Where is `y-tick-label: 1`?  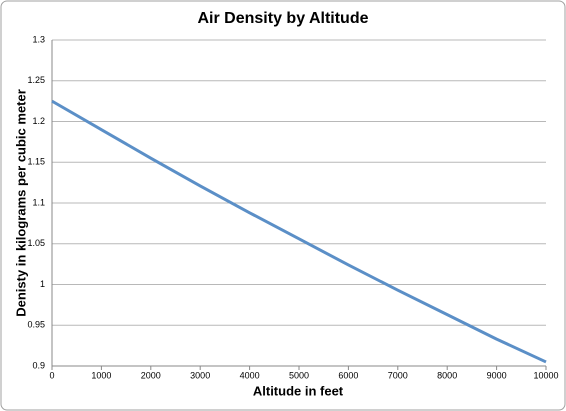
y-tick-label: 1 is located at coordinates (42, 284).